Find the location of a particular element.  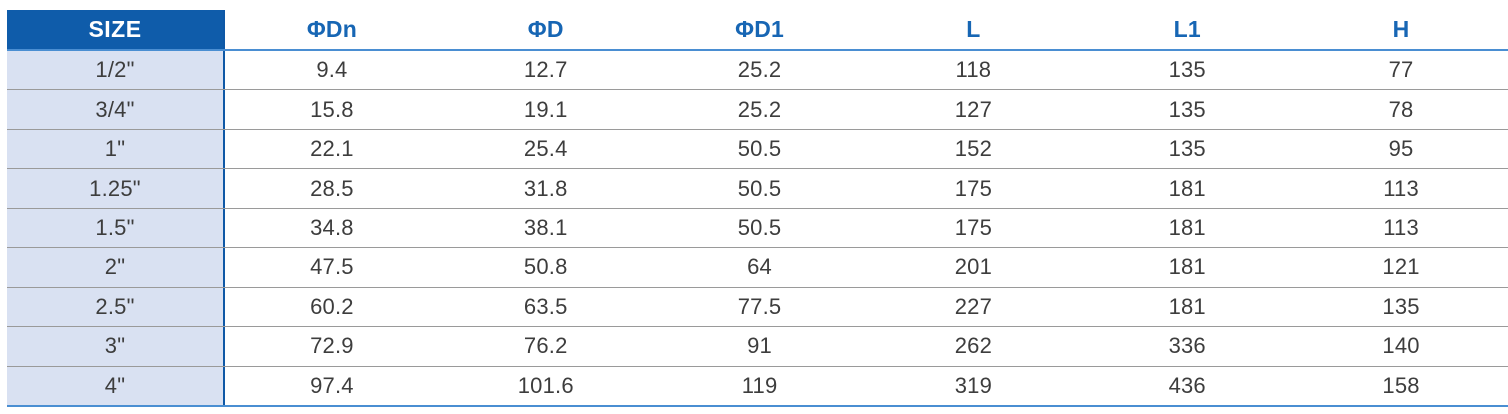

size-cell: 1.25" is located at coordinates (116, 188).